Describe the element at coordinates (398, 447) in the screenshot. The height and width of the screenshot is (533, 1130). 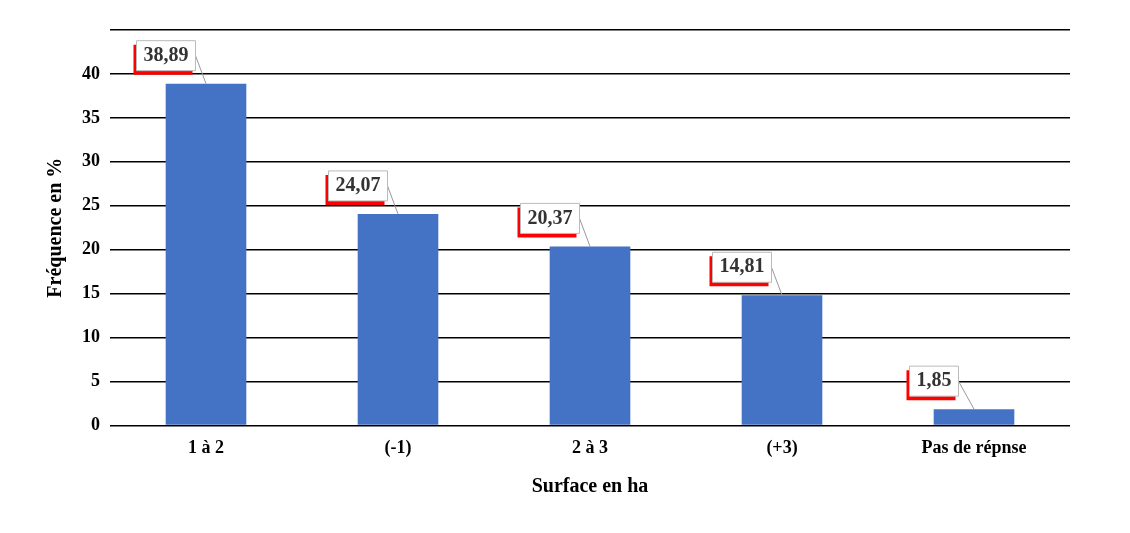
I see `x-tick-label: (-1)` at that location.